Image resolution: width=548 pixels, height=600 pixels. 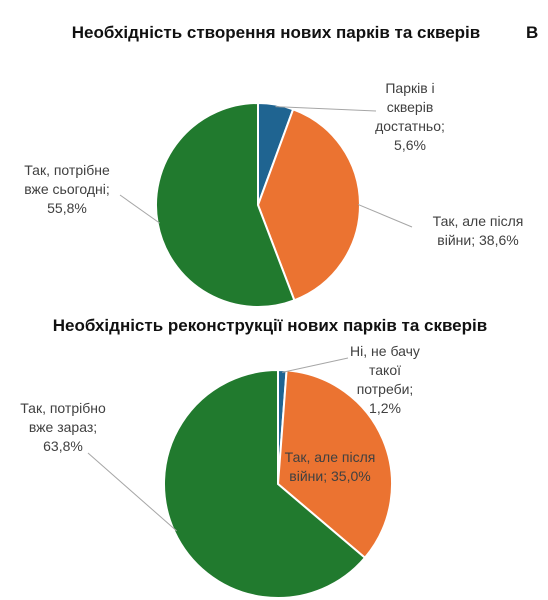 What do you see at coordinates (410, 145) in the screenshot?
I see `chart-1-slice-label-1-line-4: 5,6%` at bounding box center [410, 145].